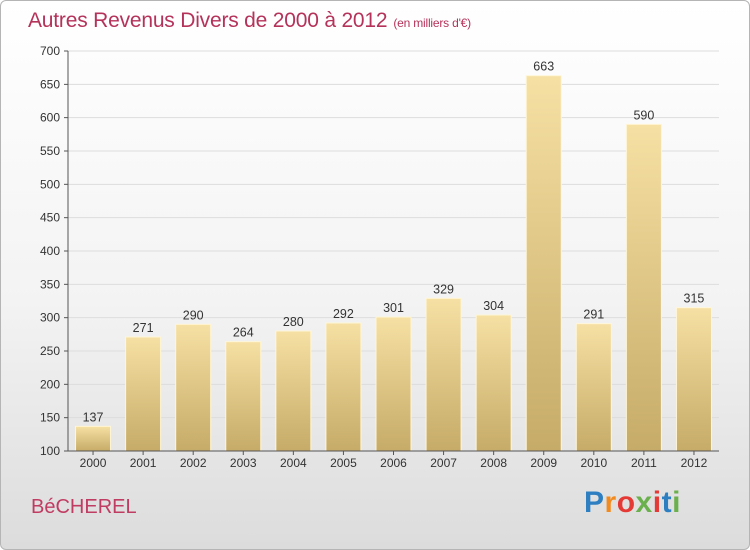 The image size is (750, 550). What do you see at coordinates (543, 463) in the screenshot?
I see `x-tick-label-2009: 2009` at bounding box center [543, 463].